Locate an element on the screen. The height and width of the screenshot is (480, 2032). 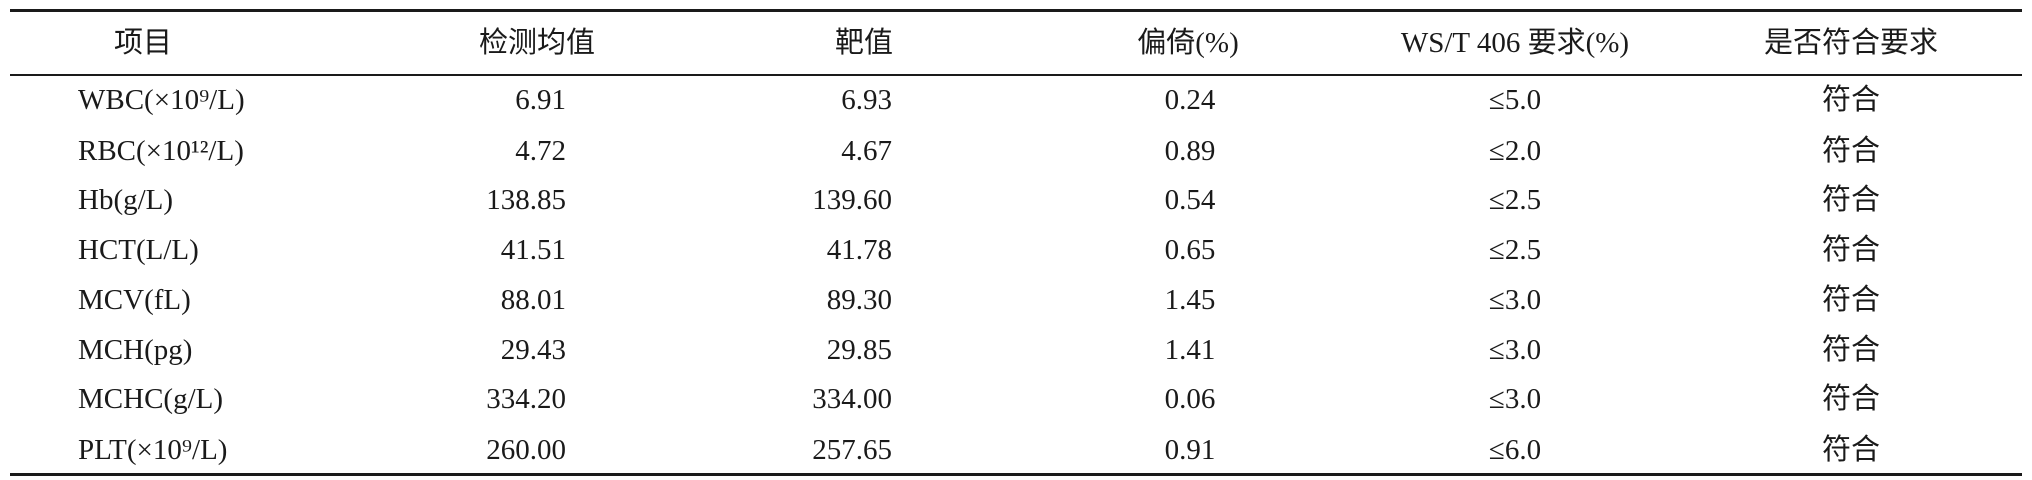
table-cell: 0.06 is located at coordinates (1190, 399).